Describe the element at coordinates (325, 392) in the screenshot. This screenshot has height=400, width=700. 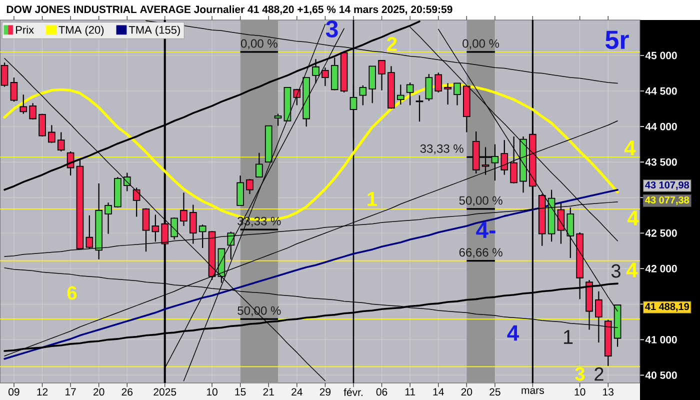
I see `x-tick-label: 29` at that location.